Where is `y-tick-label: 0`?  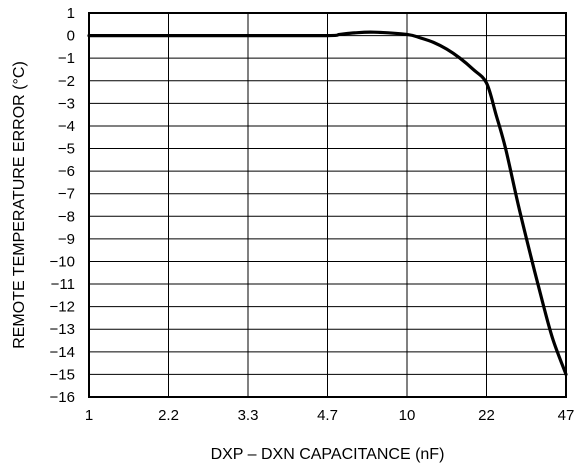 y-tick-label: 0 is located at coordinates (71, 36).